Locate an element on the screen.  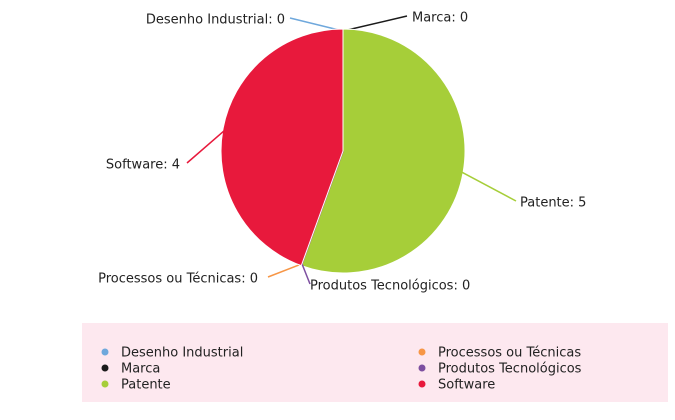
data-label: Produtos Tecnológicos: 0 is located at coordinates (390, 286).